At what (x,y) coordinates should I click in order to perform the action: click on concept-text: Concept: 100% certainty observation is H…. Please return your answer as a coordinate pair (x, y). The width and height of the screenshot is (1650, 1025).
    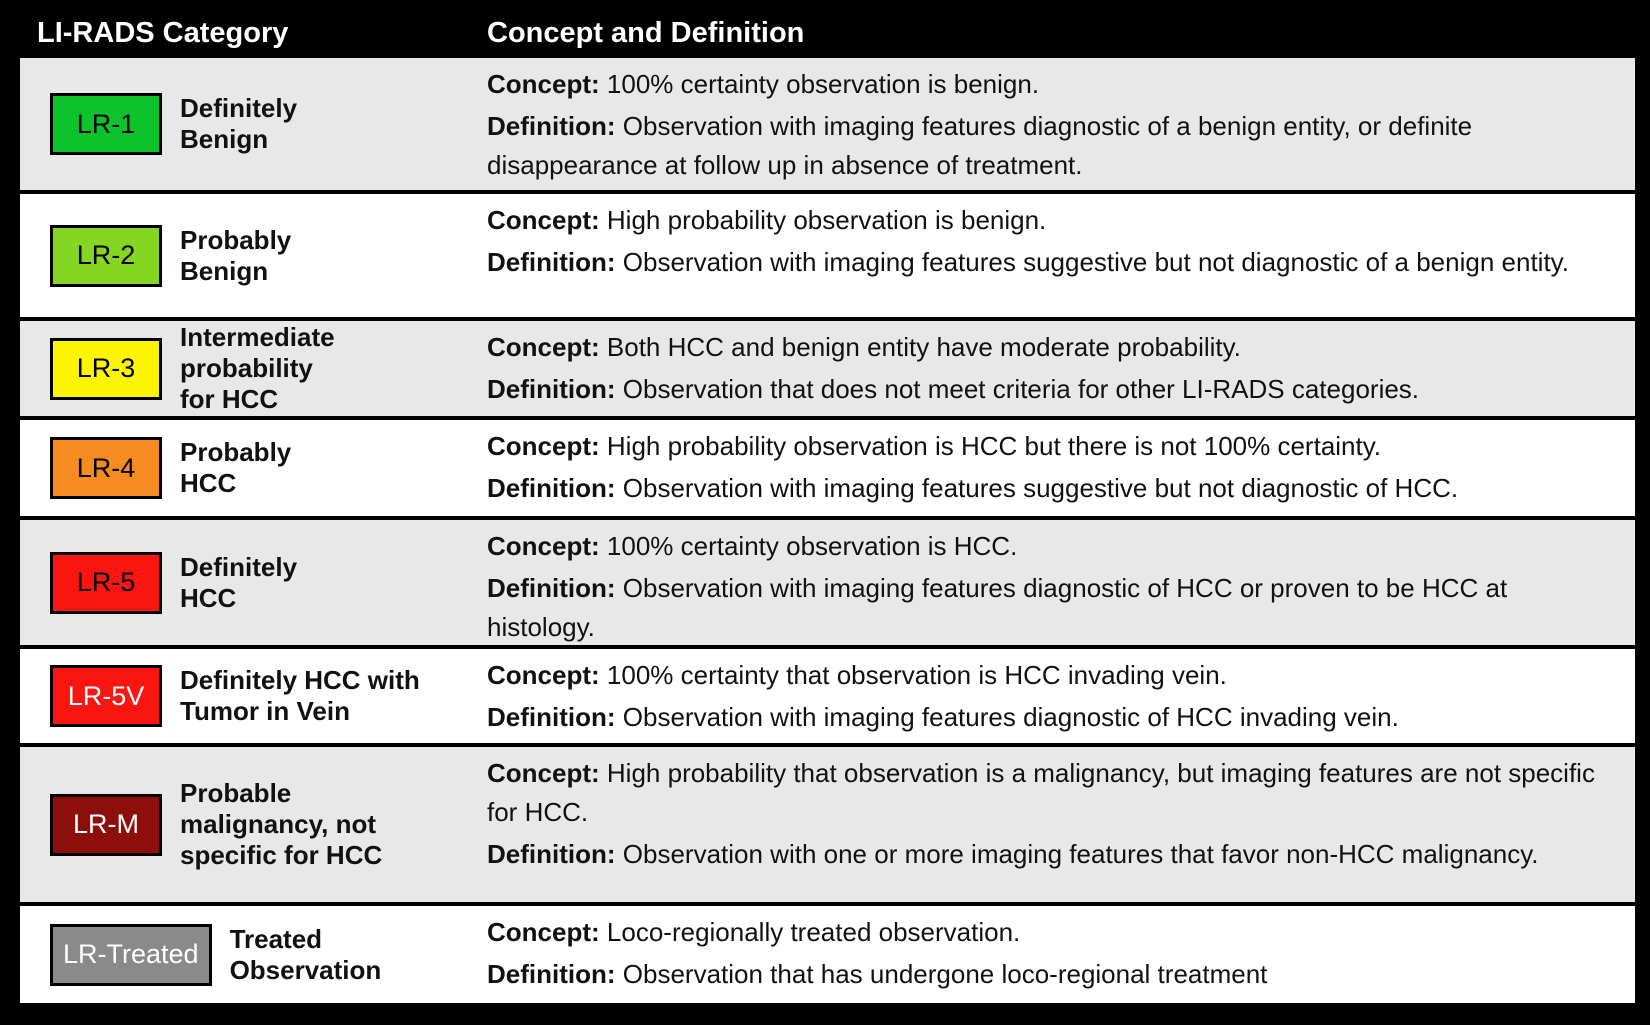
    Looking at the image, I should click on (1051, 546).